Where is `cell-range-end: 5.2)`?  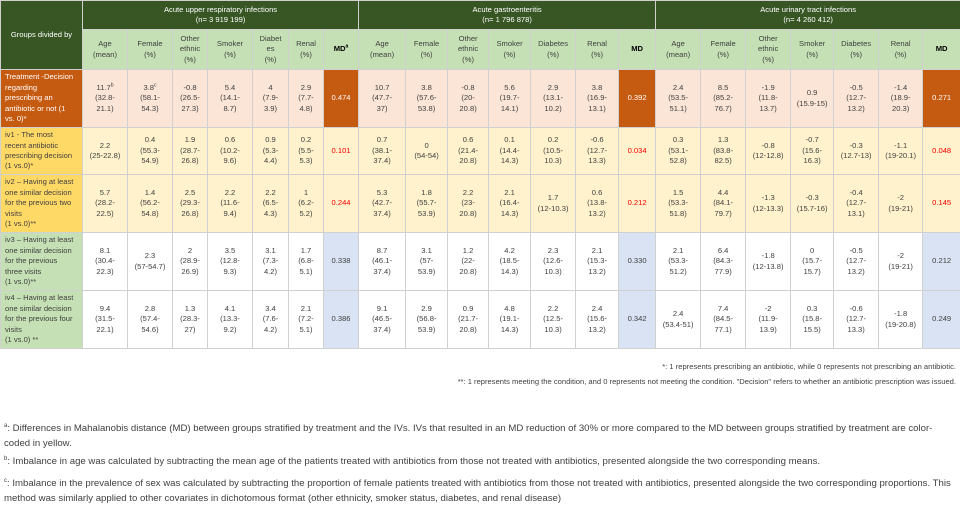 cell-range-end: 5.2) is located at coordinates (306, 213).